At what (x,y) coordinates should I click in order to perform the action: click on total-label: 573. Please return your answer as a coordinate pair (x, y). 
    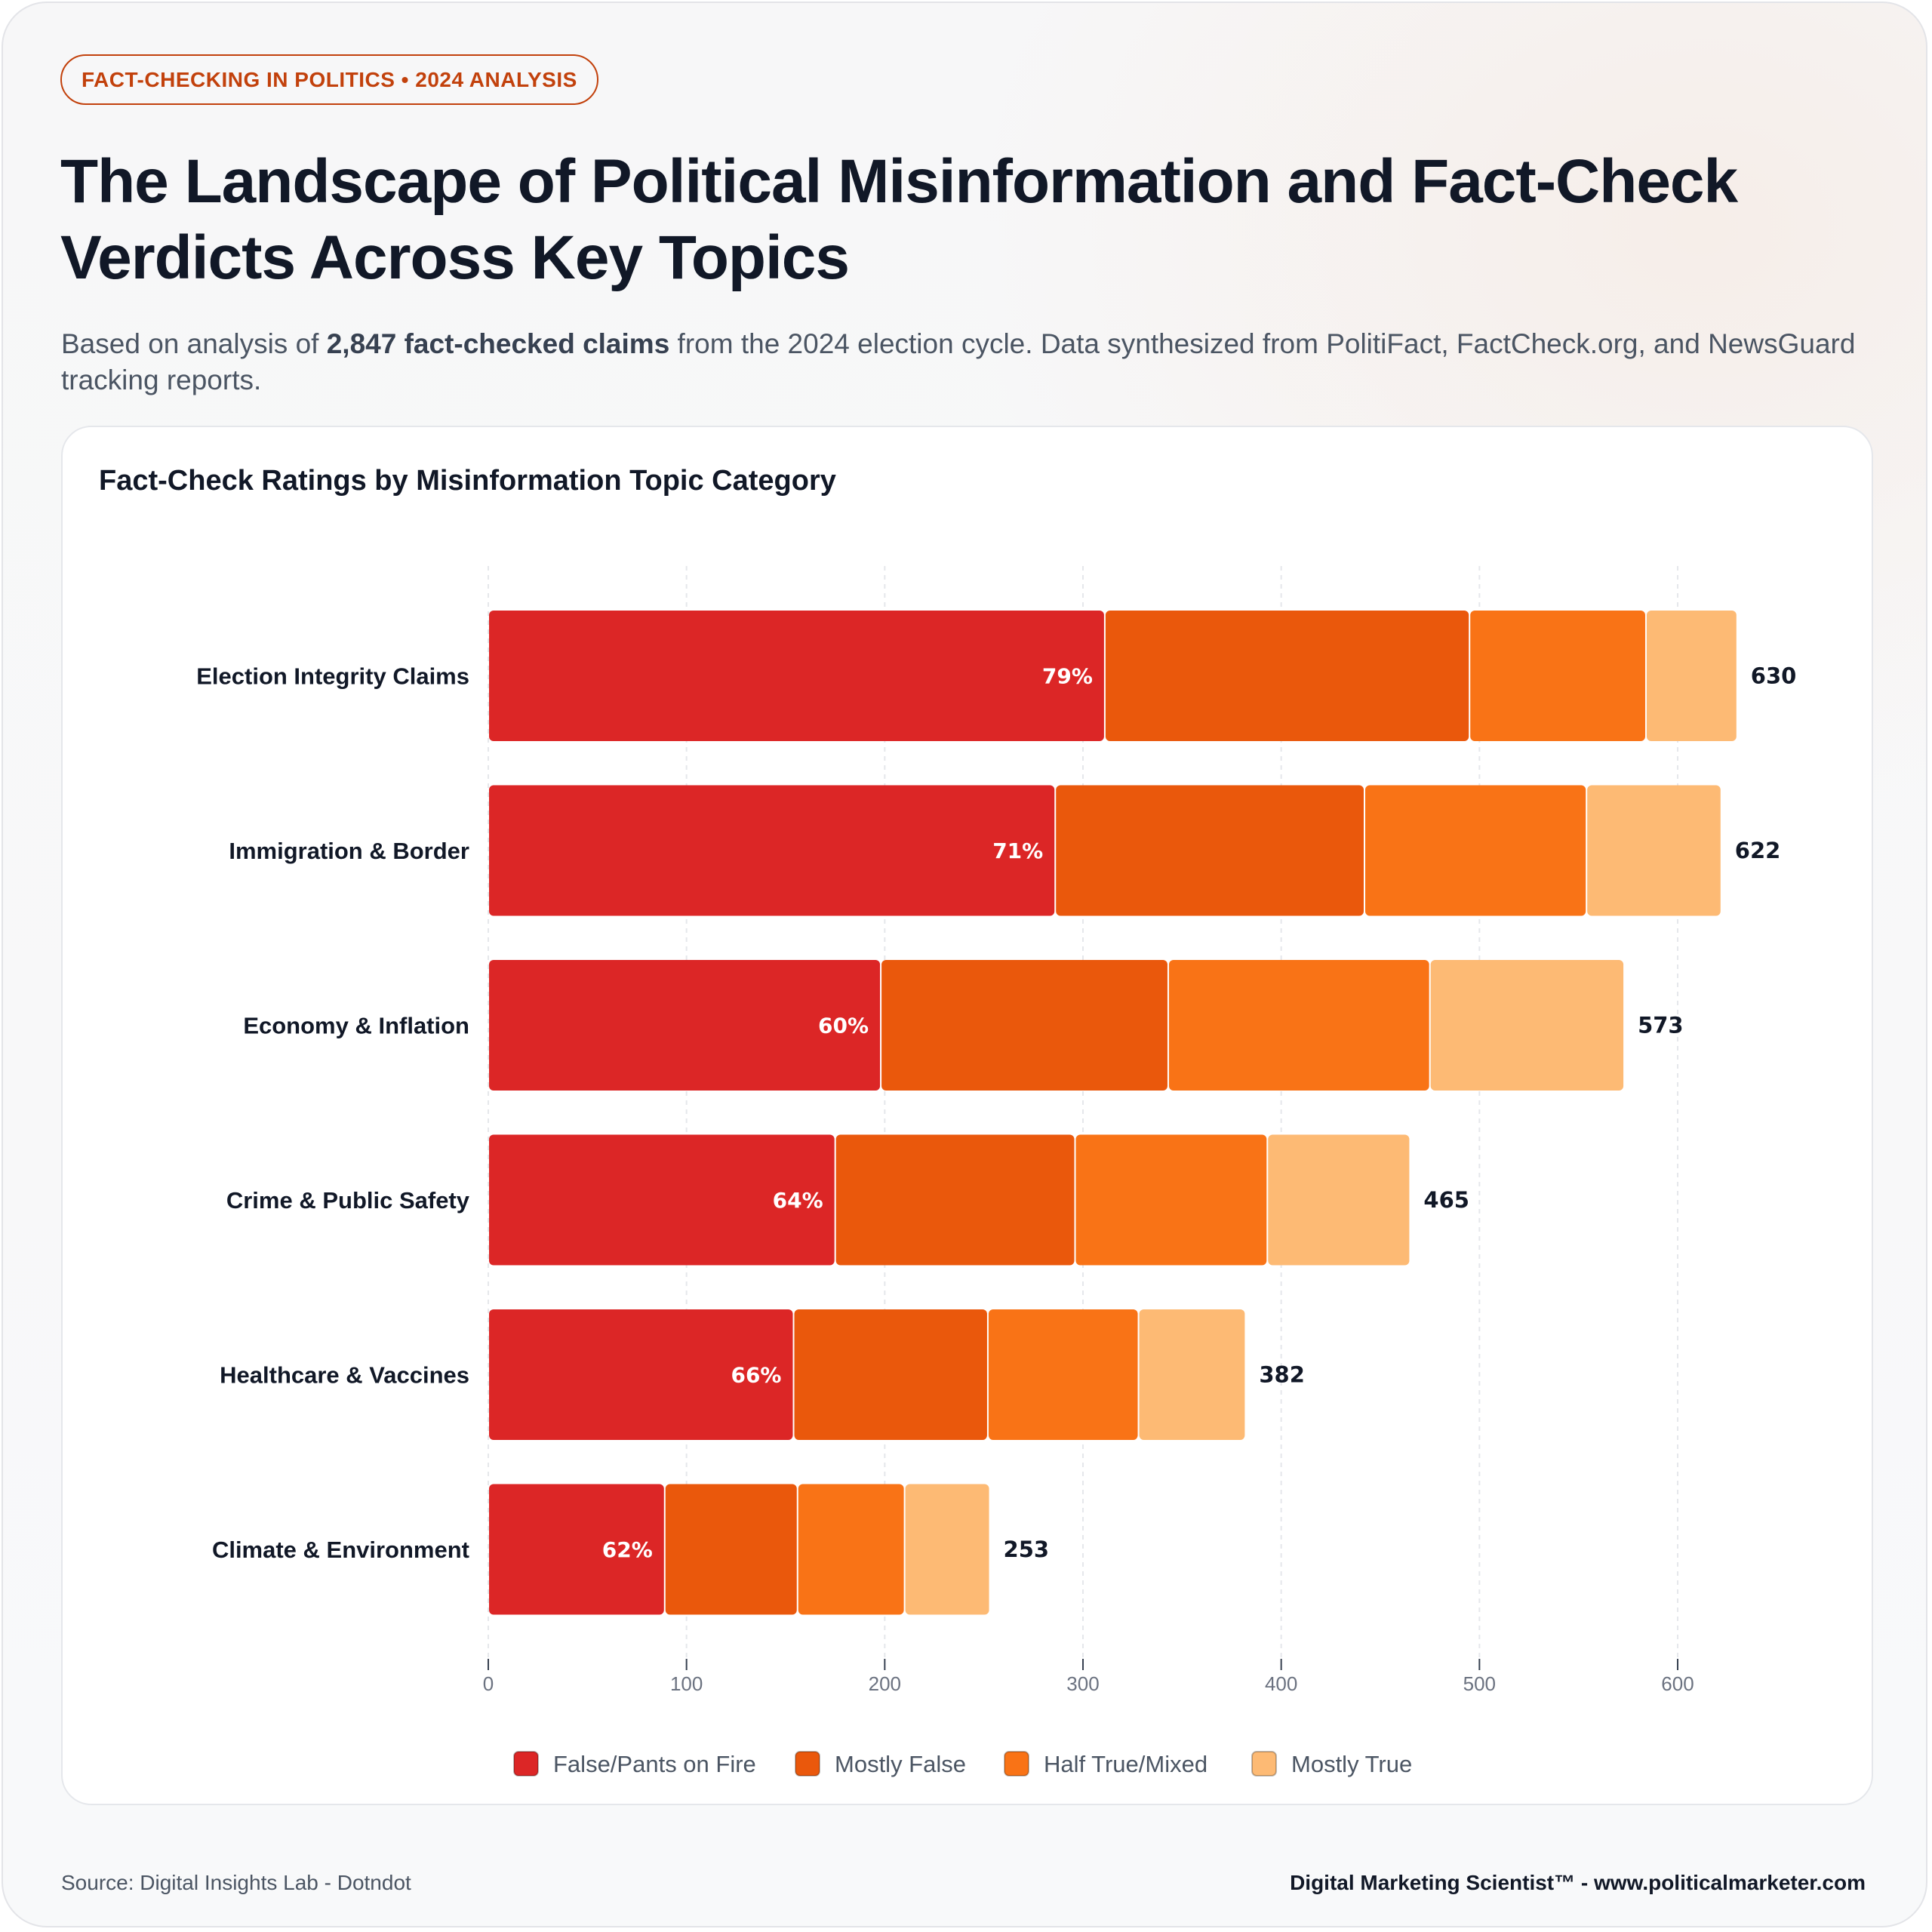
    Looking at the image, I should click on (1661, 1025).